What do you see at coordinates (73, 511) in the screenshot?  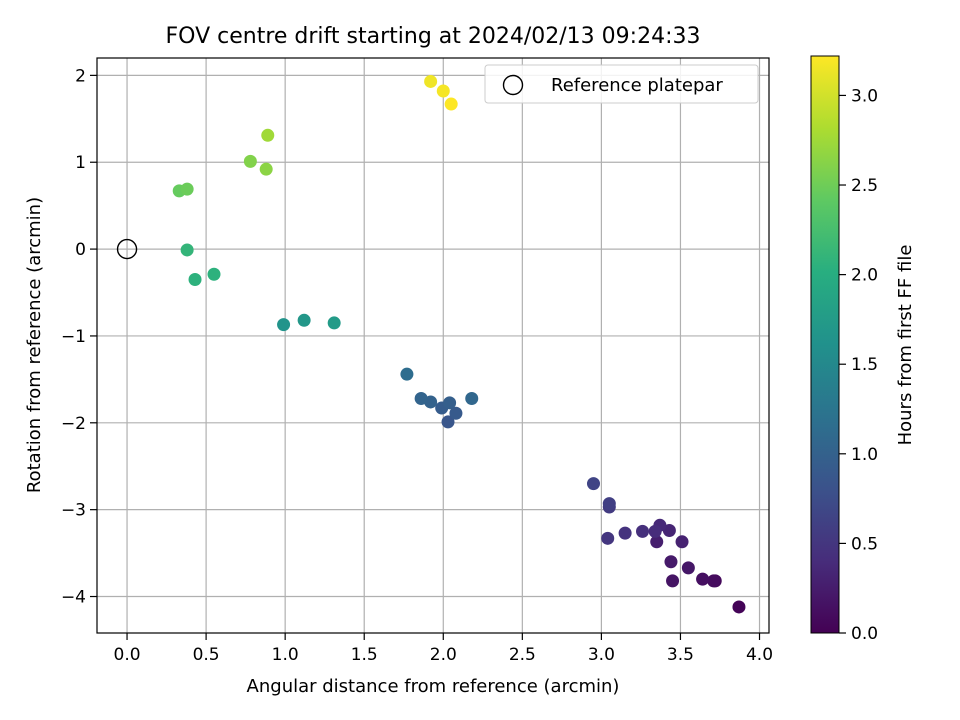 I see `y-tick-label: −3` at bounding box center [73, 511].